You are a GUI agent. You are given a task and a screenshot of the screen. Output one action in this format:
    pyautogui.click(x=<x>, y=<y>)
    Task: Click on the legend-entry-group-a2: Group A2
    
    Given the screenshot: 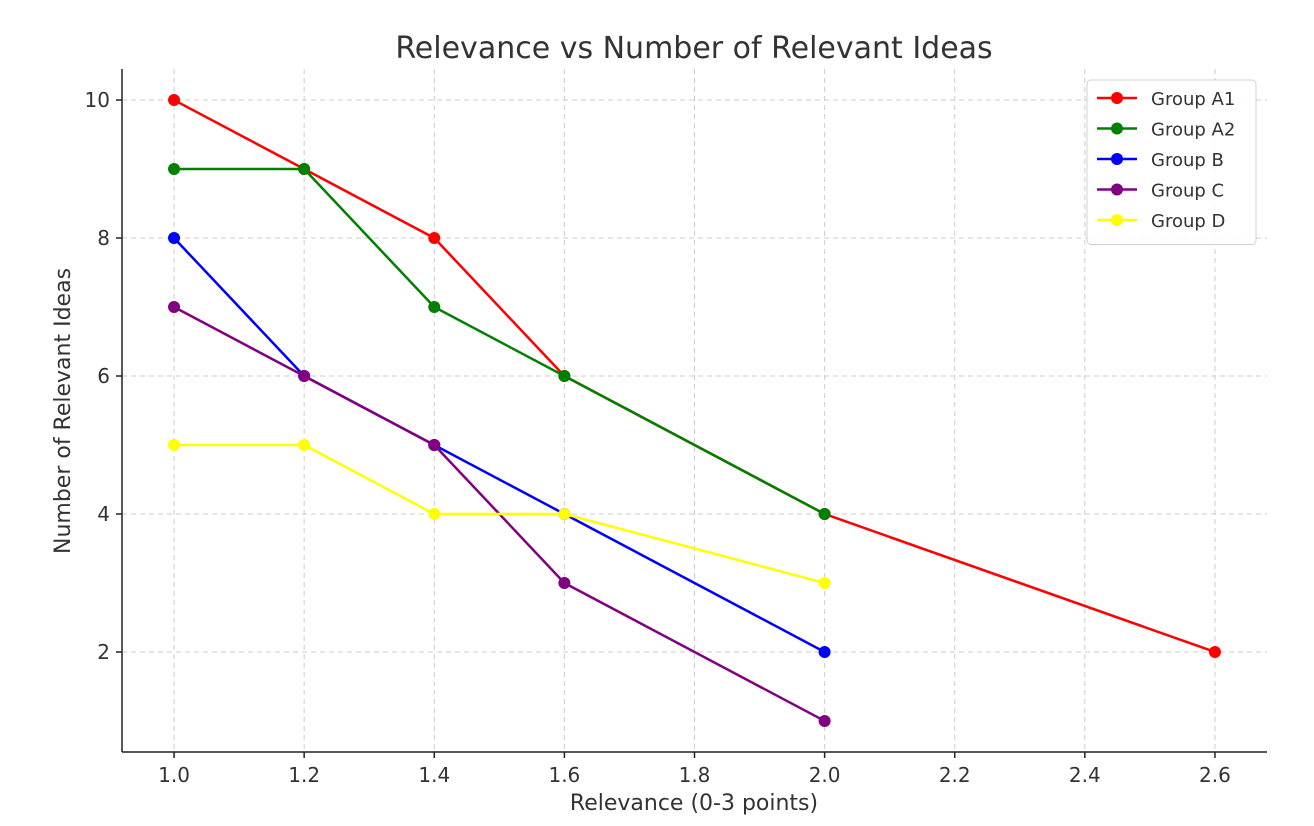 What is the action you would take?
    pyautogui.click(x=1166, y=130)
    